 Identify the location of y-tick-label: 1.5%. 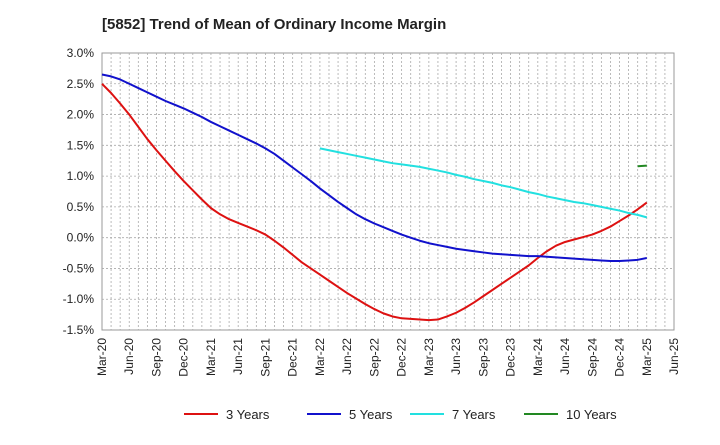
(81, 145).